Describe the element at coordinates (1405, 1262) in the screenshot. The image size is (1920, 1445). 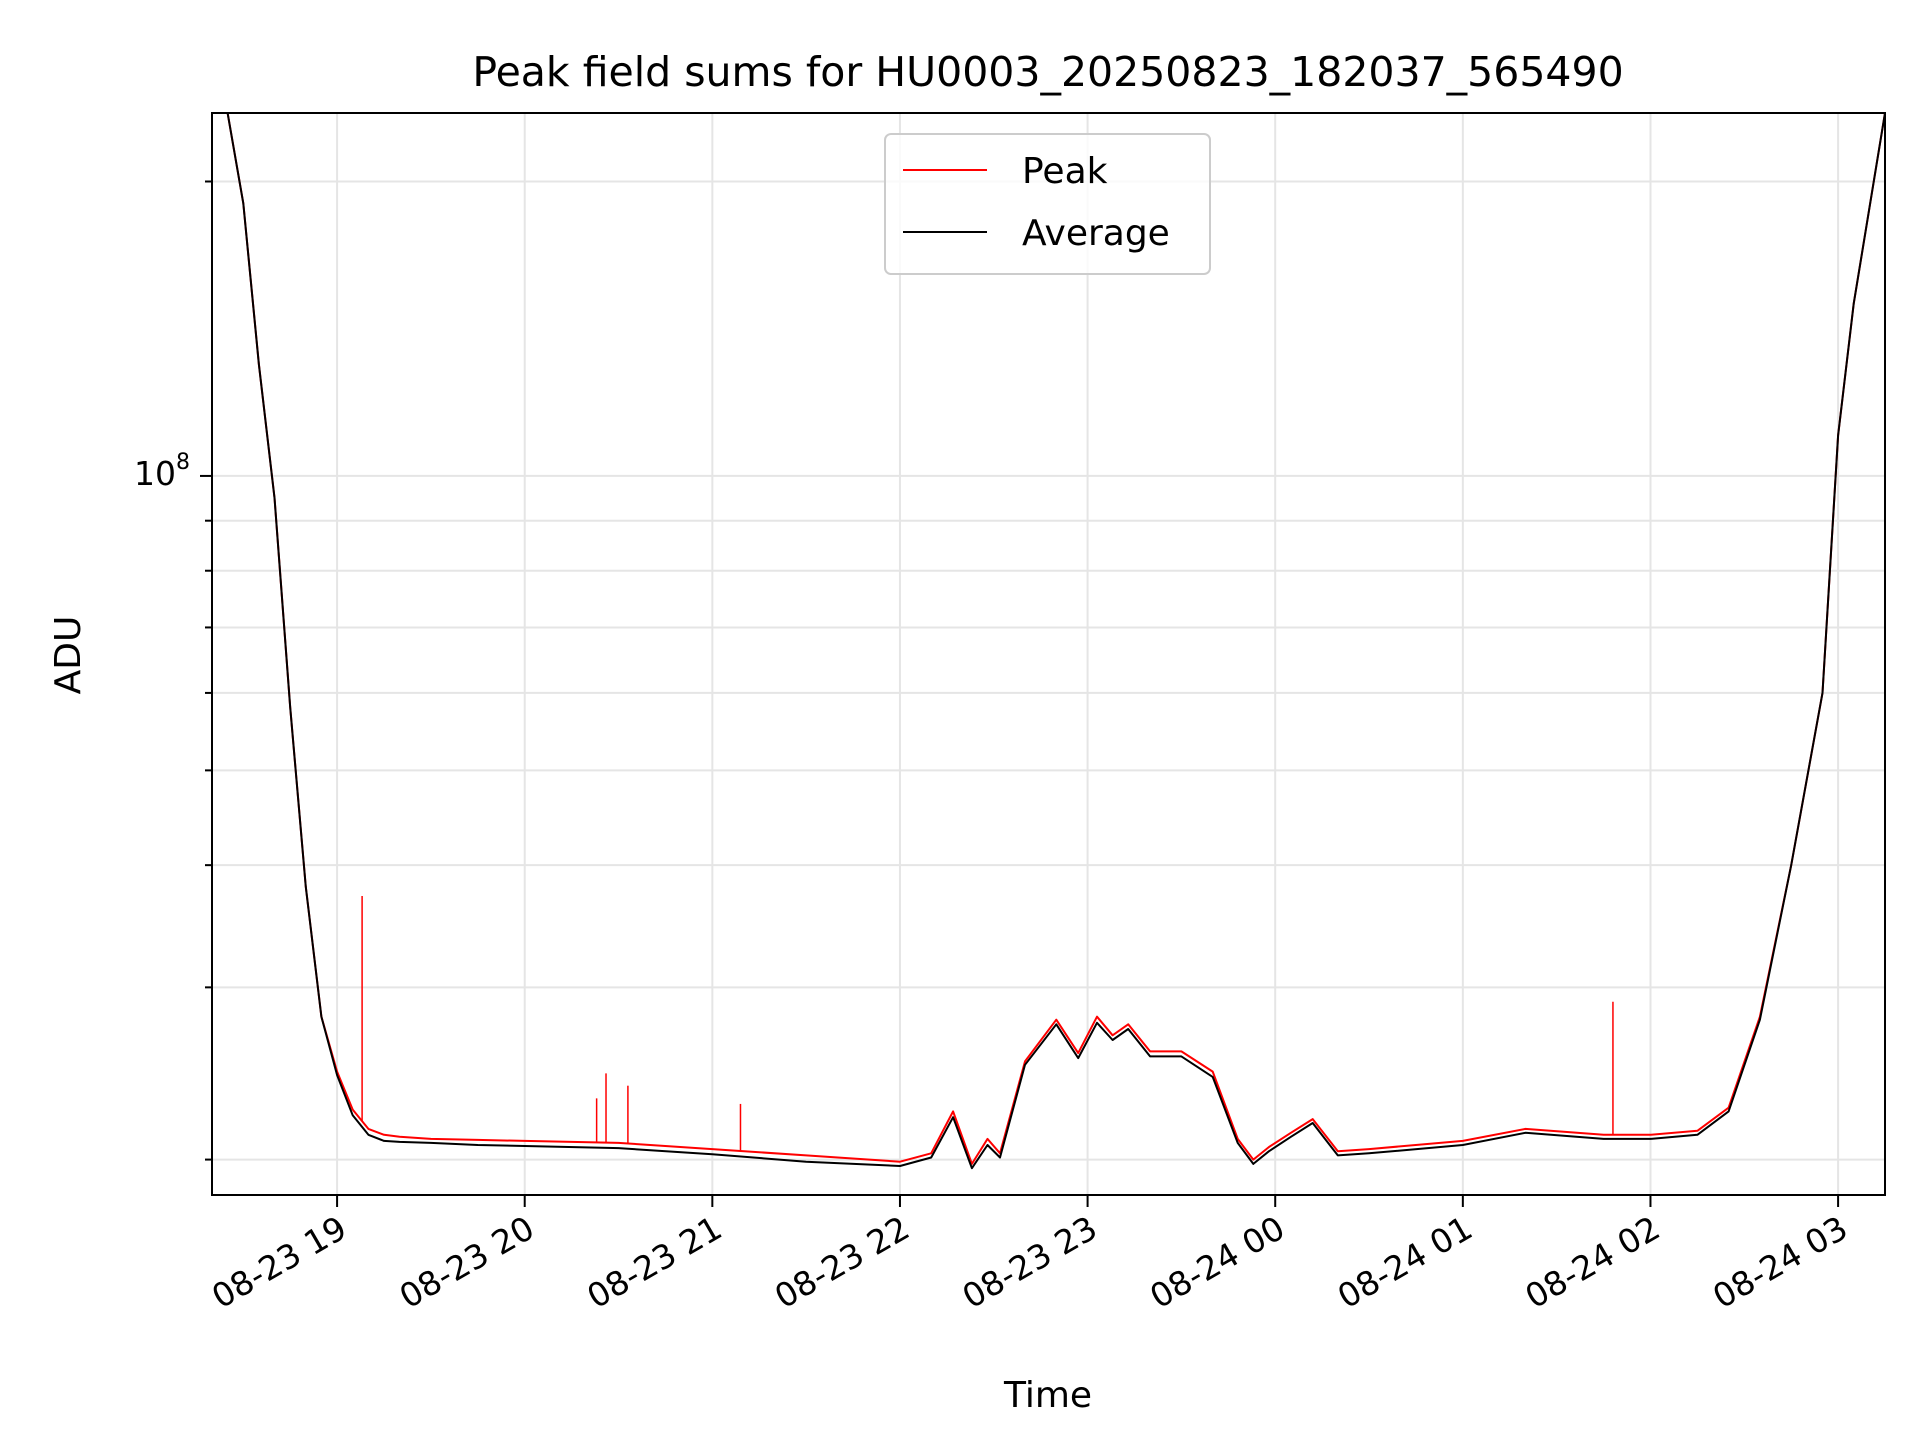
I see `x-tick-label: 08-24 01` at that location.